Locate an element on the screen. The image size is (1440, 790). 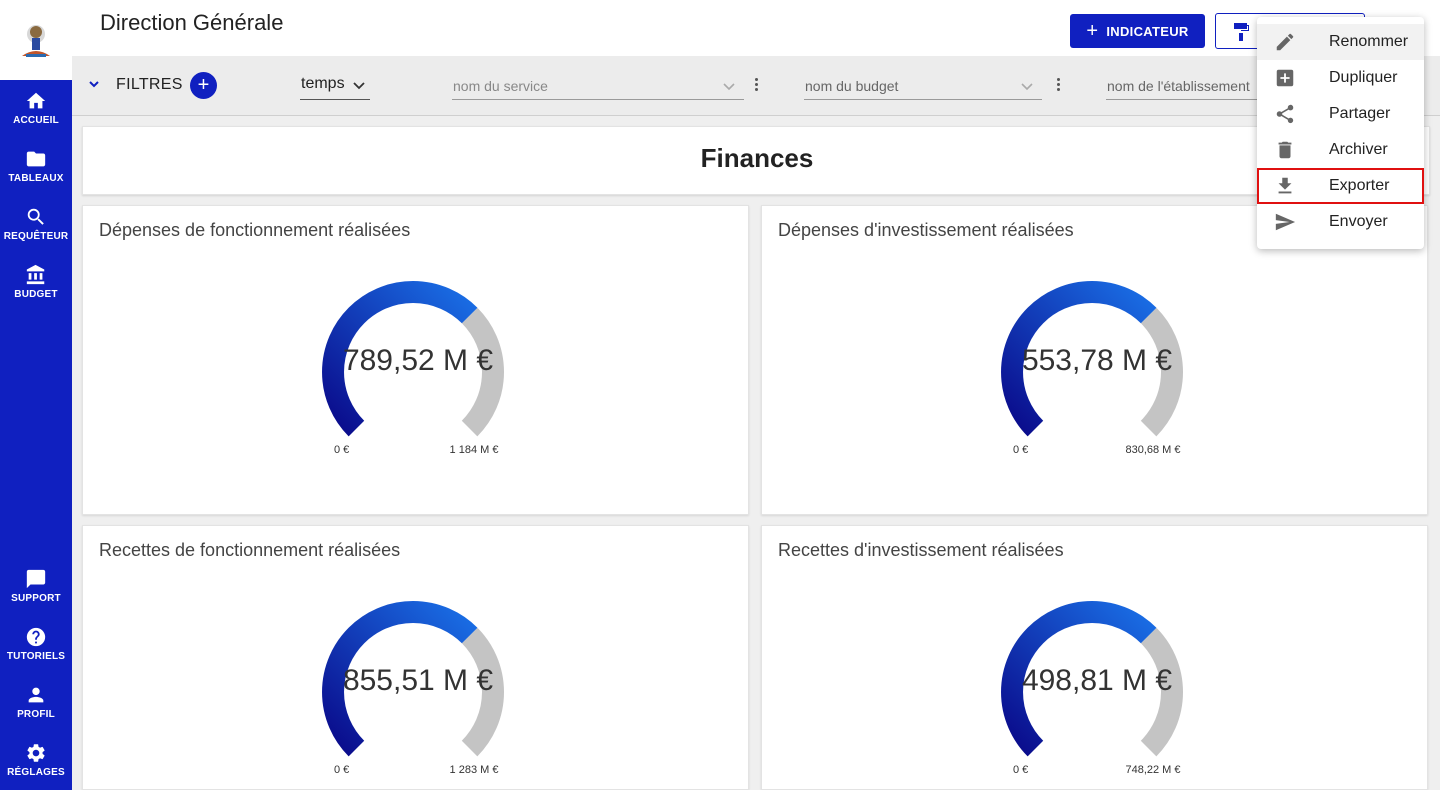
temps-select: temps is located at coordinates (335, 87).